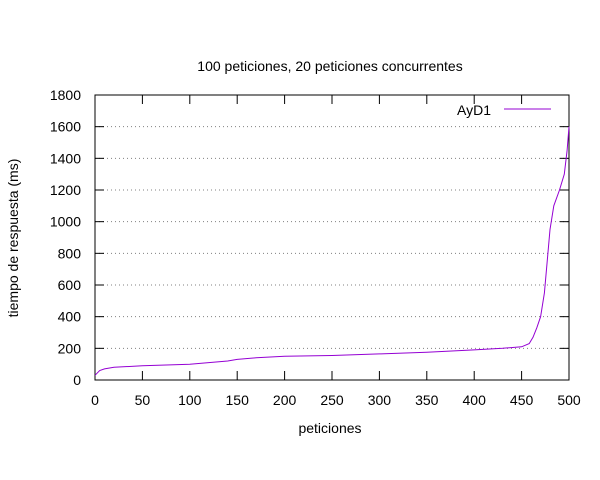 The image size is (600, 480). I want to click on x-tick-label: 350, so click(427, 400).